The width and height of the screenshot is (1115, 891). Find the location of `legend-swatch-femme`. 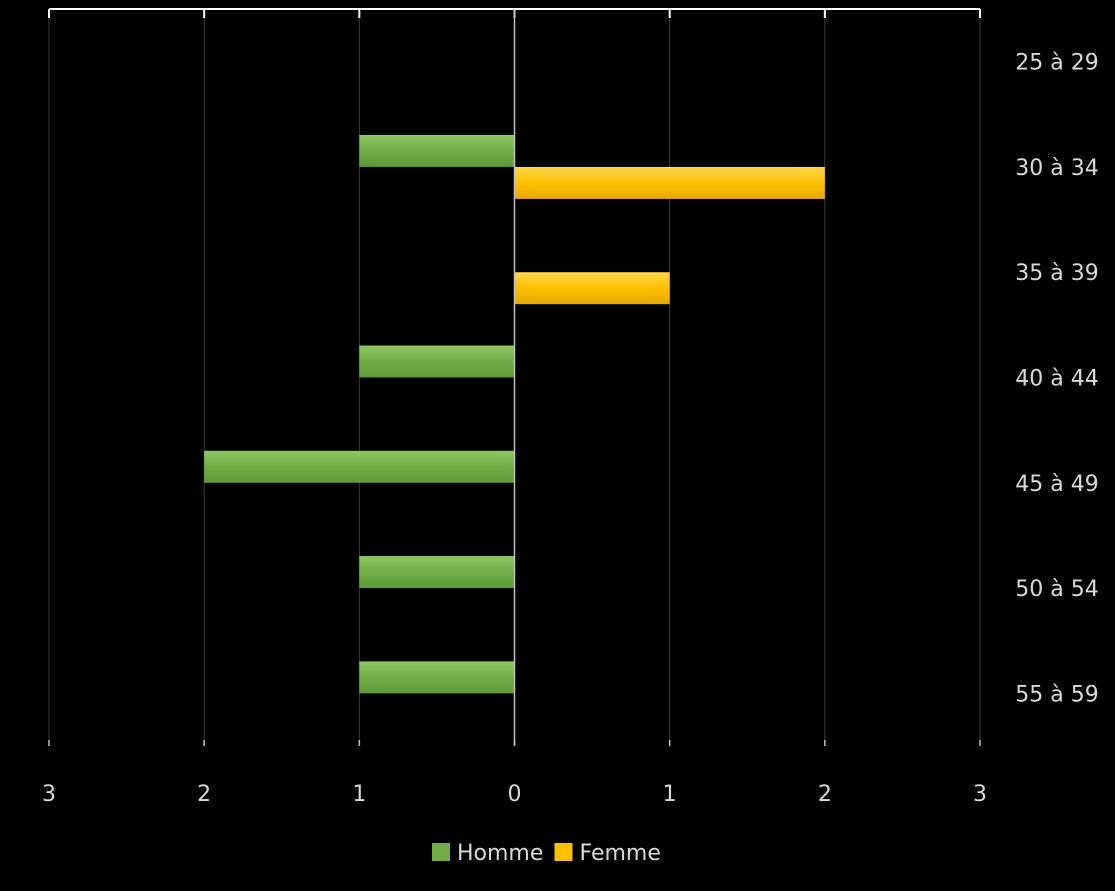

legend-swatch-femme is located at coordinates (563, 852).